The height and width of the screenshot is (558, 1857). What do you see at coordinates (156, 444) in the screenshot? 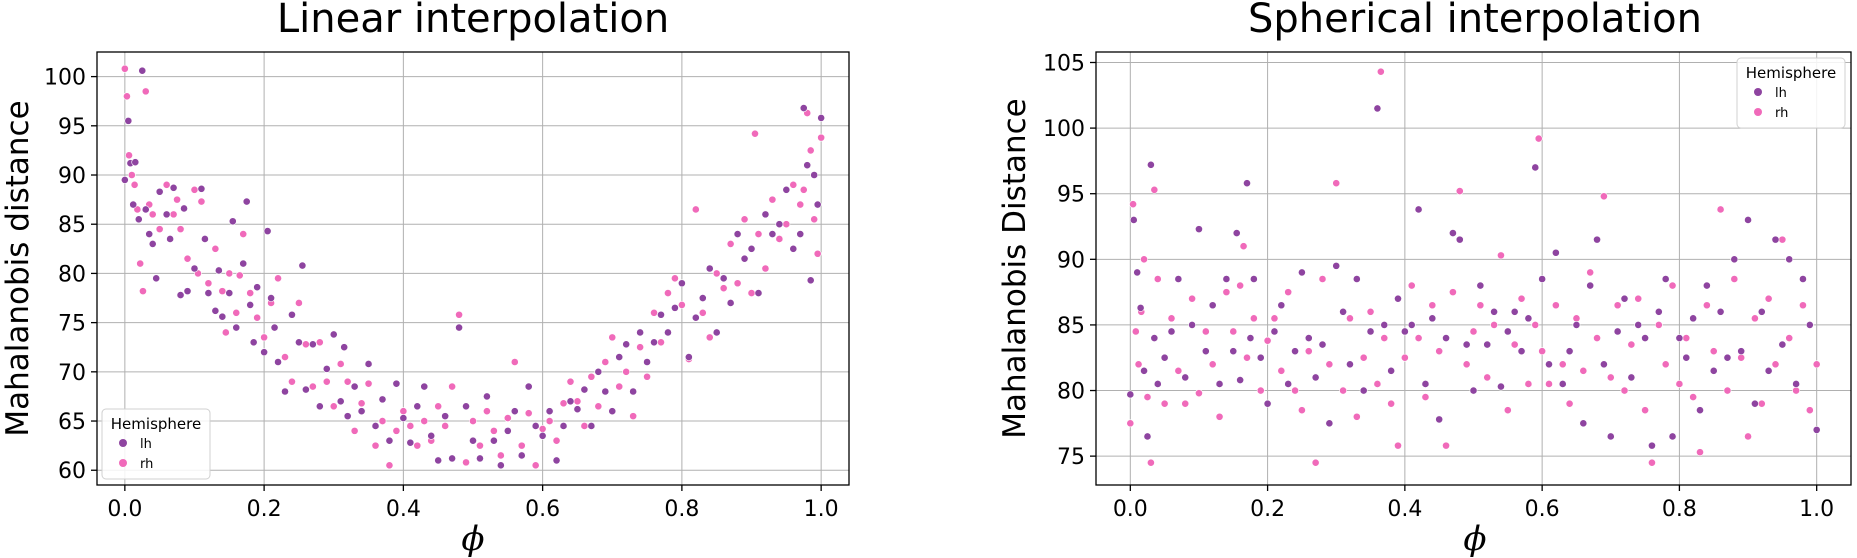
I see `legend-box` at bounding box center [156, 444].